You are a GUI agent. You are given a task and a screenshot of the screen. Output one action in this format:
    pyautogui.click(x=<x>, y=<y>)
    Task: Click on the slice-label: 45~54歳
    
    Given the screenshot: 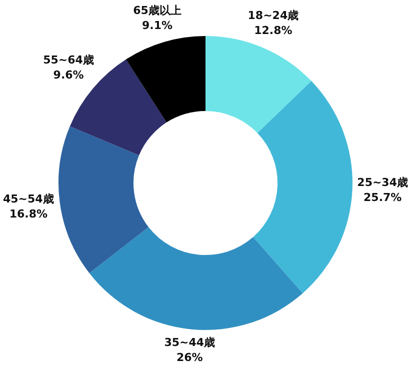 What is the action you would take?
    pyautogui.click(x=28, y=199)
    